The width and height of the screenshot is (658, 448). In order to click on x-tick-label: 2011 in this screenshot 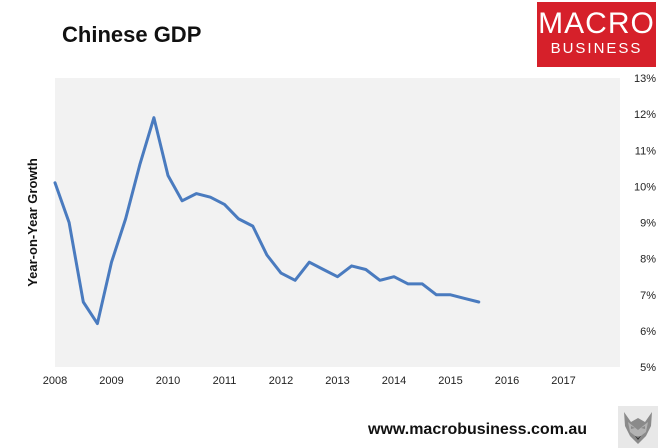, I will do `click(225, 381)`.